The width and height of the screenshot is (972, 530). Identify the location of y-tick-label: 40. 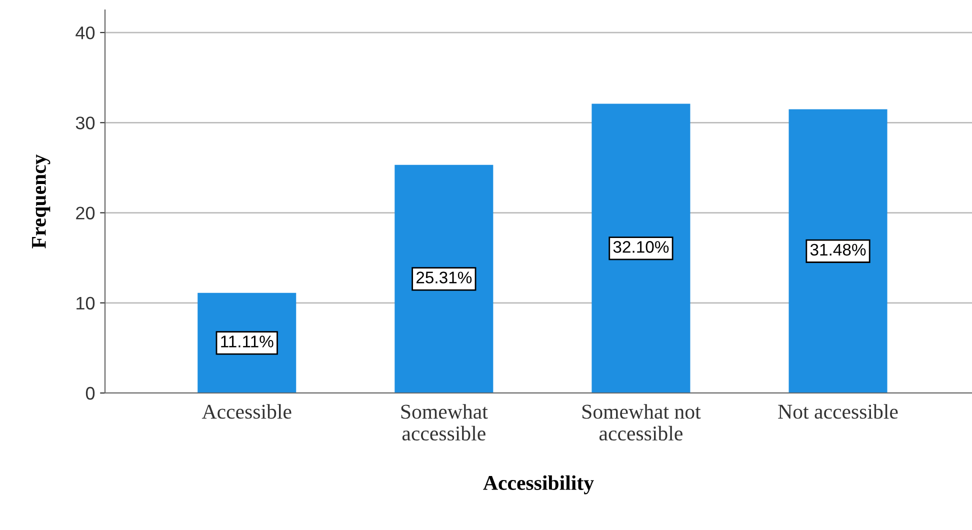
(85, 33).